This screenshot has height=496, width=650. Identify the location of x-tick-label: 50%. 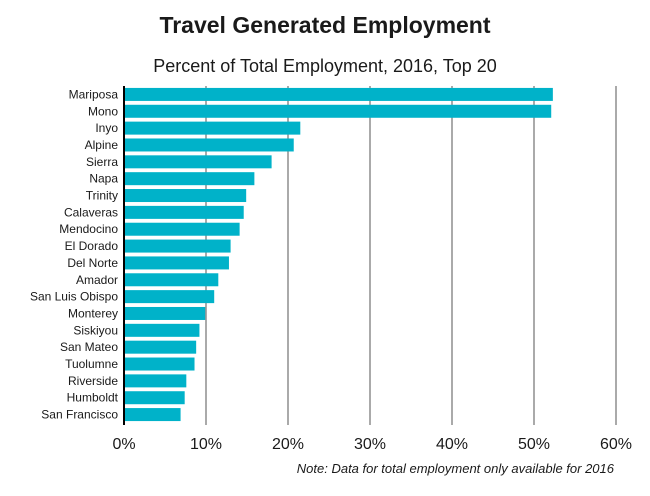
(534, 444).